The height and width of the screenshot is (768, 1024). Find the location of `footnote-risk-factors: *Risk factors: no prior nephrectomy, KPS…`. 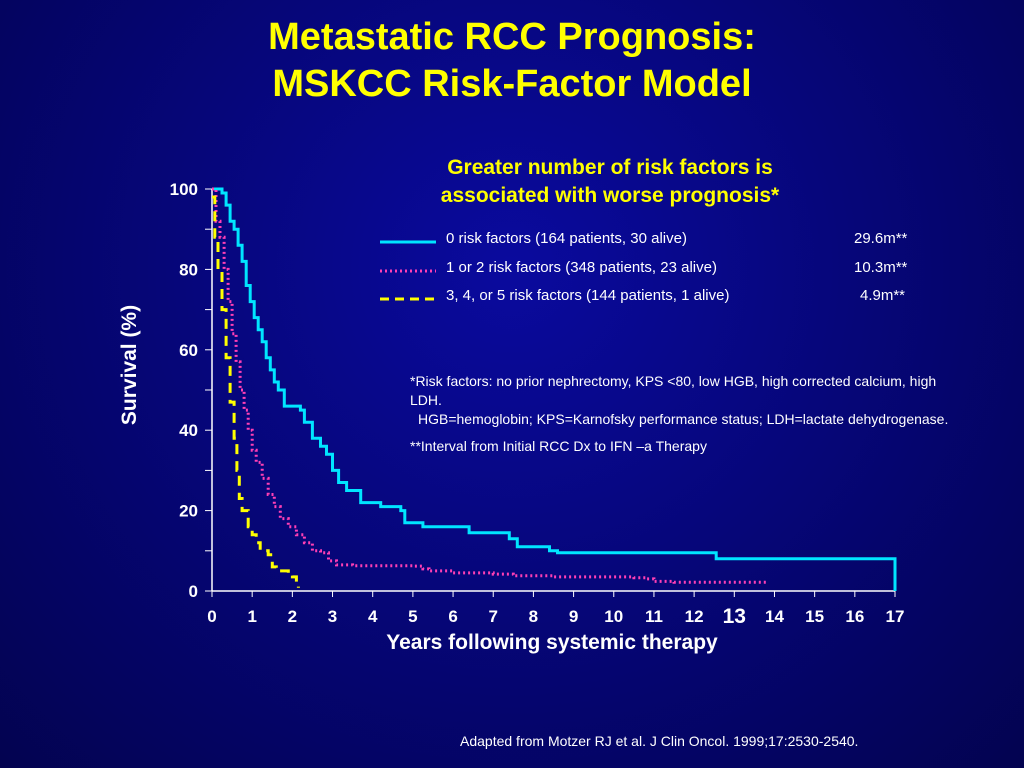

footnote-risk-factors: *Risk factors: no prior nephrectomy, KPS… is located at coordinates (673, 390).